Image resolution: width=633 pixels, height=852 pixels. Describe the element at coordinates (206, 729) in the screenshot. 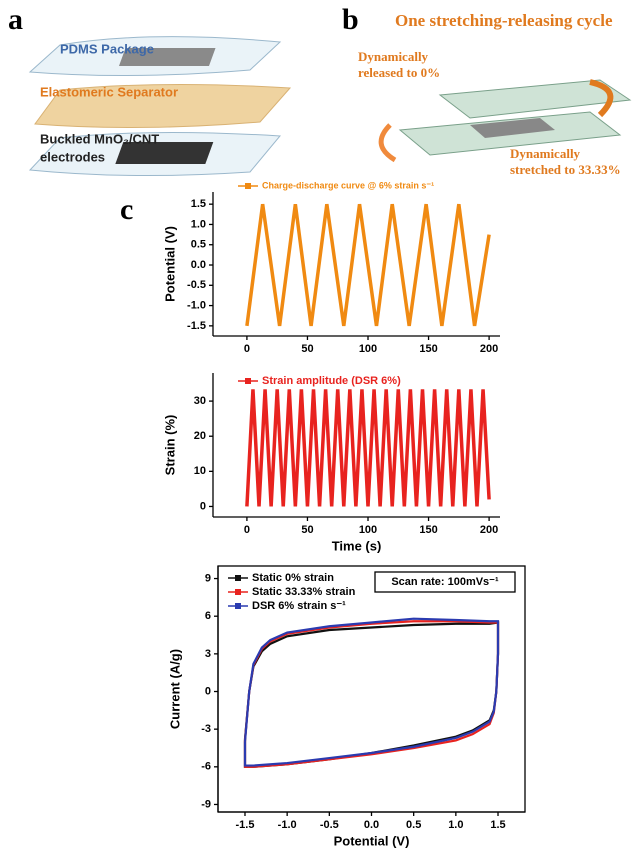

I see `y-tick-label: -3` at that location.